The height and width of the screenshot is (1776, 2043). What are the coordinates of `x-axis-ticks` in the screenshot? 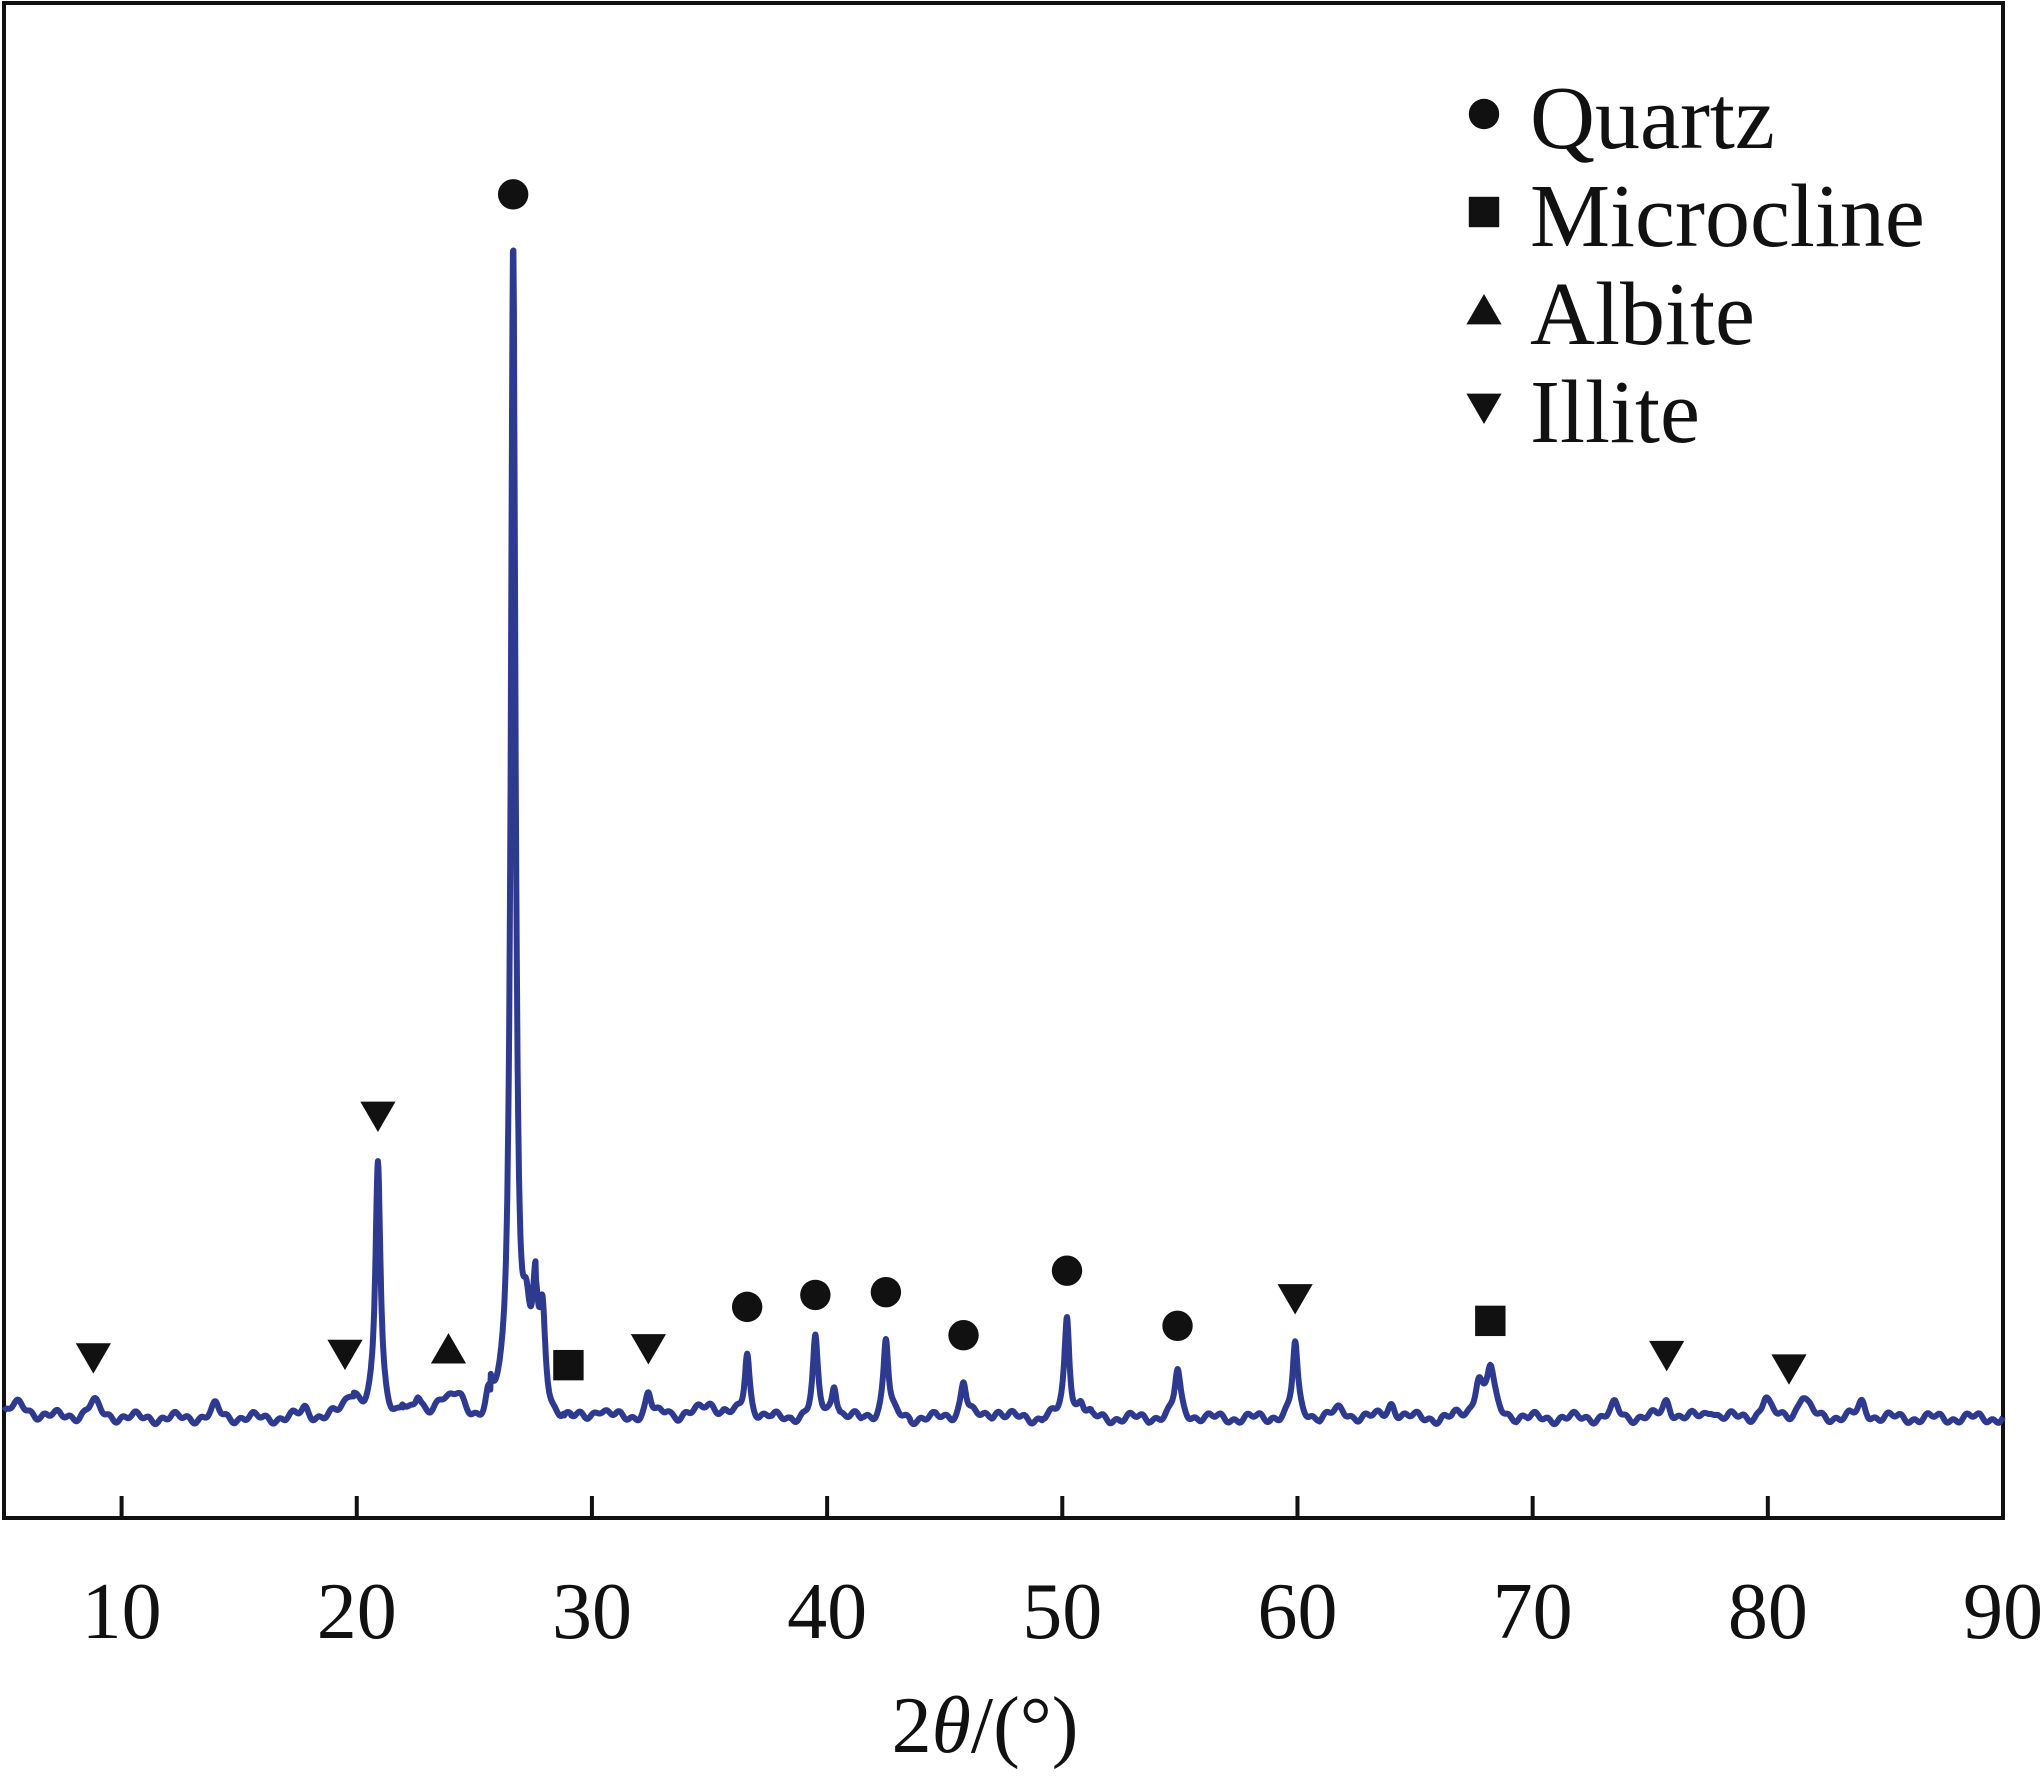 It's located at (1062, 1507).